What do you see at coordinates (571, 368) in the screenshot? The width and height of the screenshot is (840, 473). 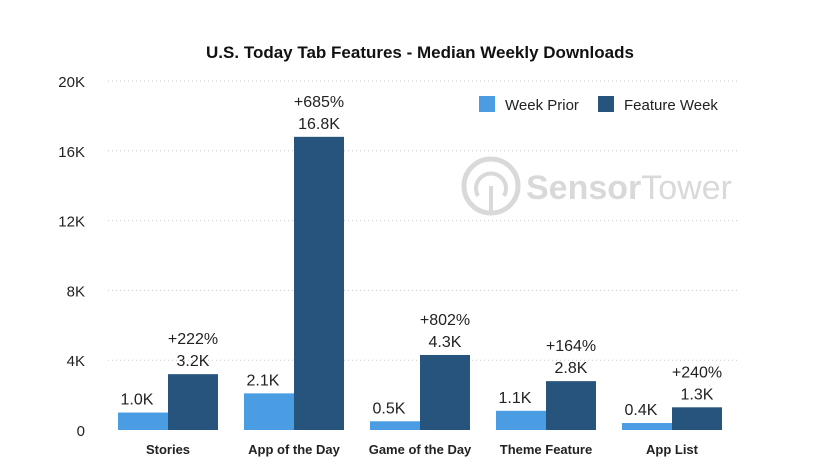 I see `data-label: 2.8K` at bounding box center [571, 368].